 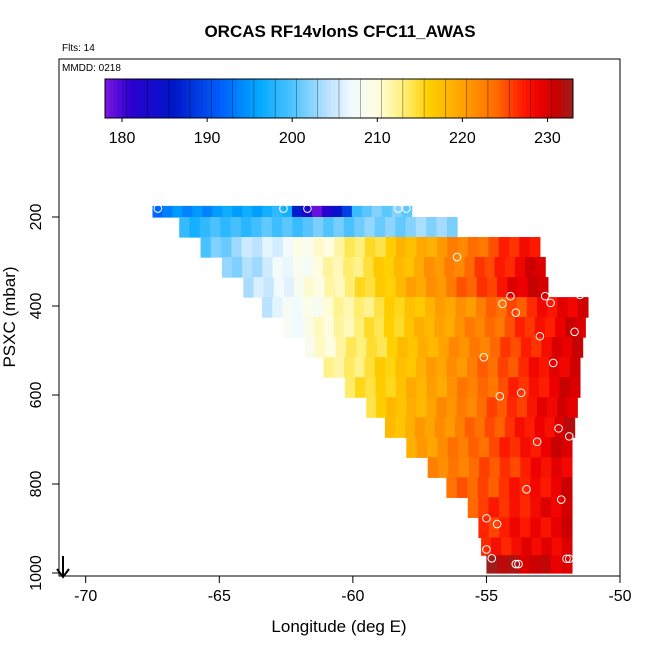 I want to click on colorbar-border, so click(x=339, y=98).